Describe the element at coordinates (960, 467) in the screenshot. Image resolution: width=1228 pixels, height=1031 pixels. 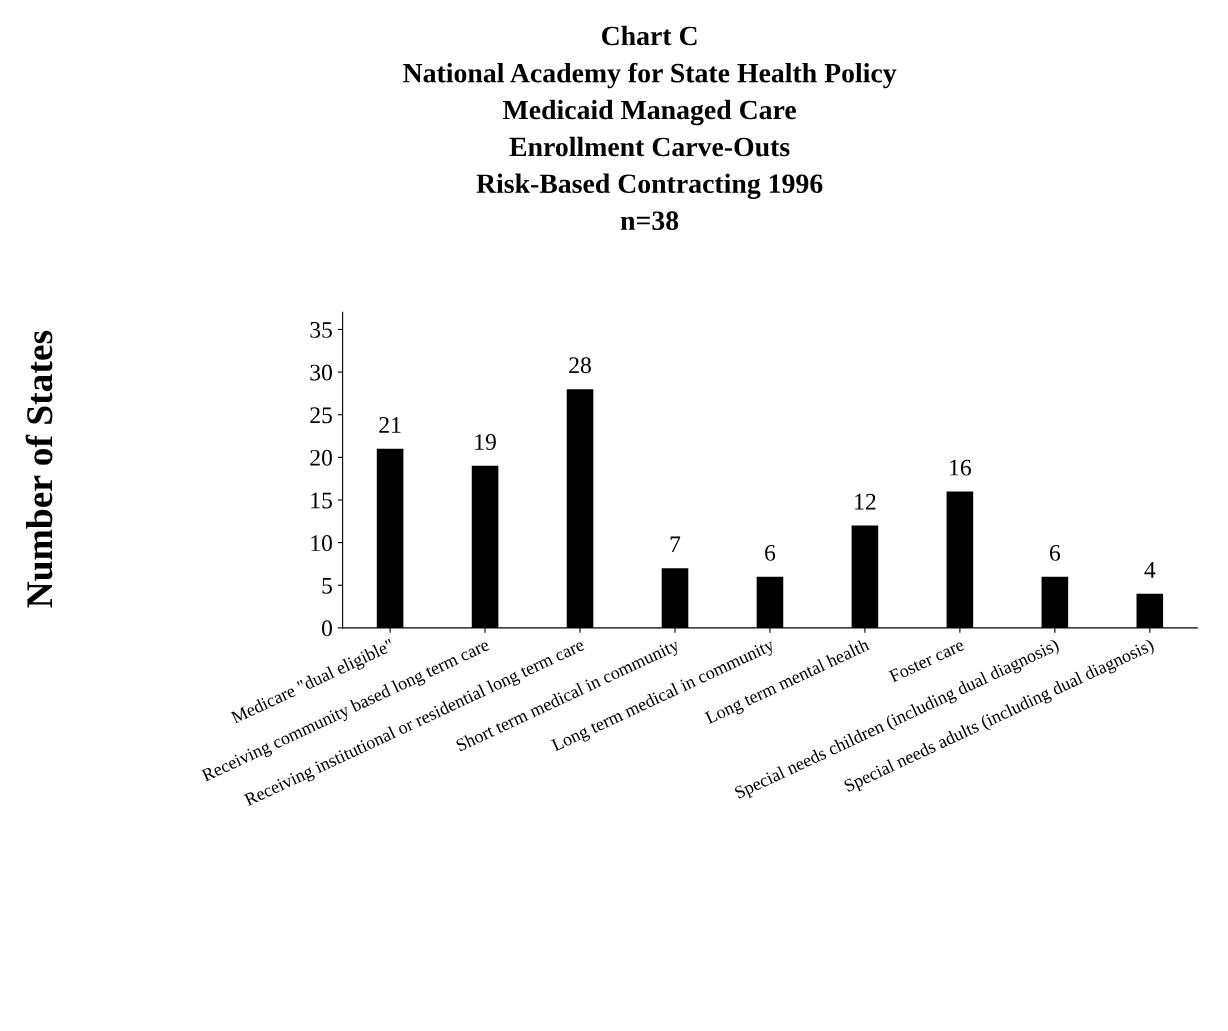
I see `data-label: 16` at that location.